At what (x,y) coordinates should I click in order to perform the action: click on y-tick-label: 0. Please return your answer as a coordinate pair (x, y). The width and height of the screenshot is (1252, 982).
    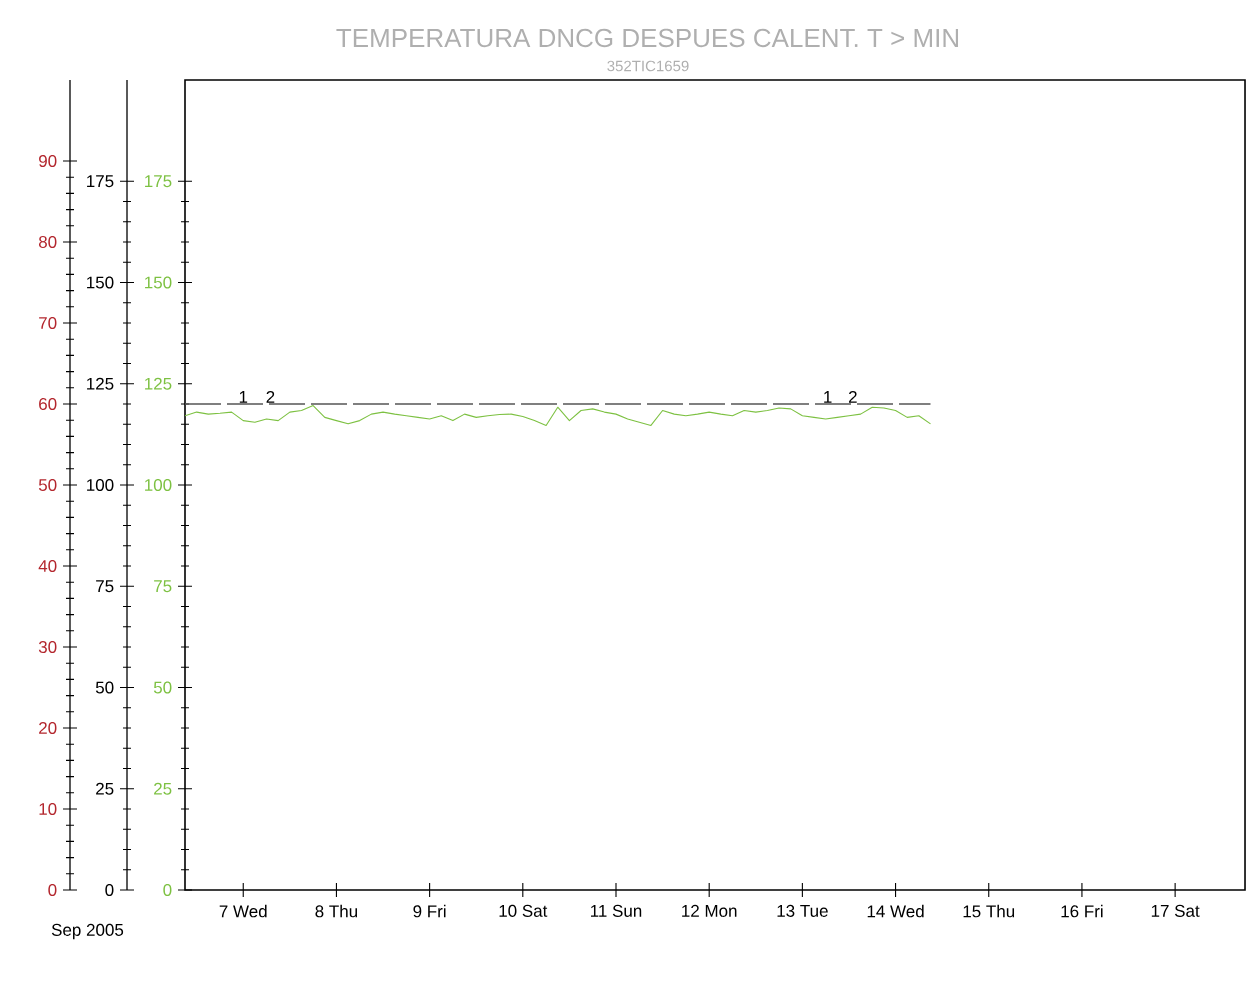
    Looking at the image, I should click on (109, 890).